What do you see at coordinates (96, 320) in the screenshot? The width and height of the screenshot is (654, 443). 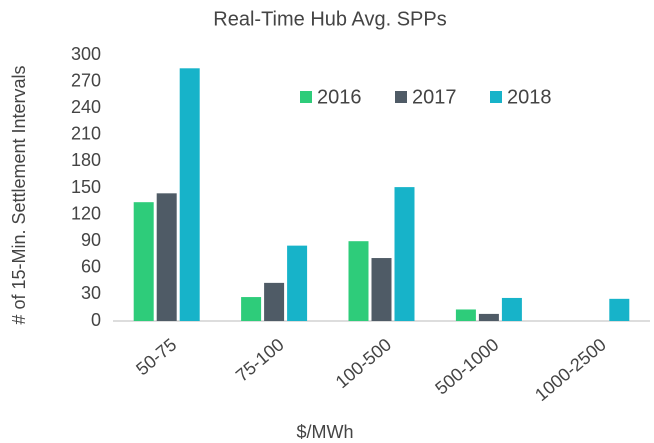 I see `y-tick-label: 0` at bounding box center [96, 320].